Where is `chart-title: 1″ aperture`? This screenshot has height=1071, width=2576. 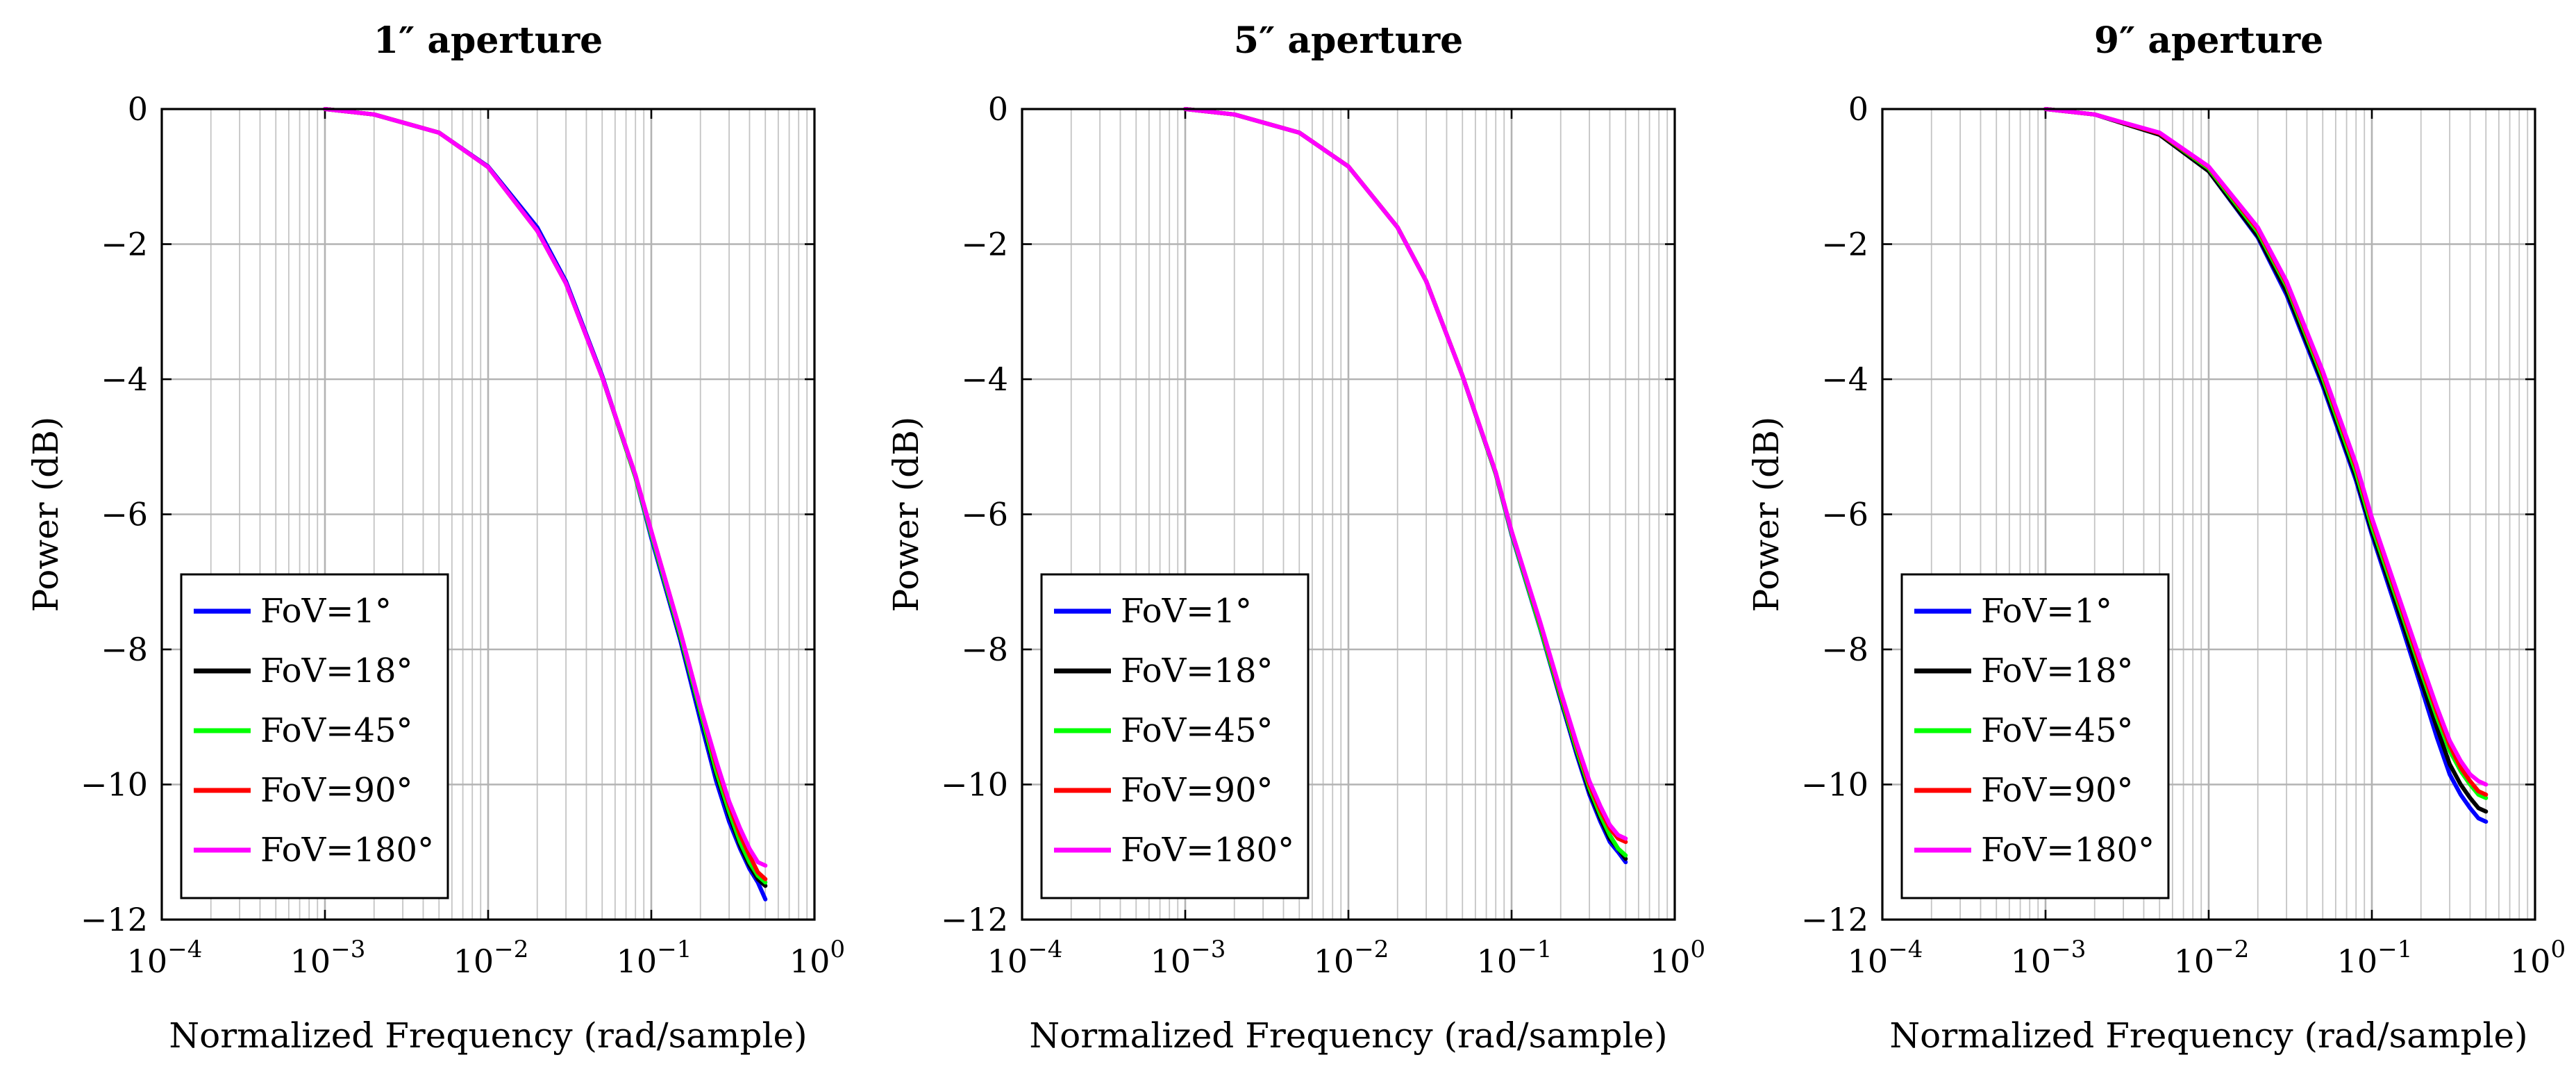 chart-title: 1″ aperture is located at coordinates (488, 40).